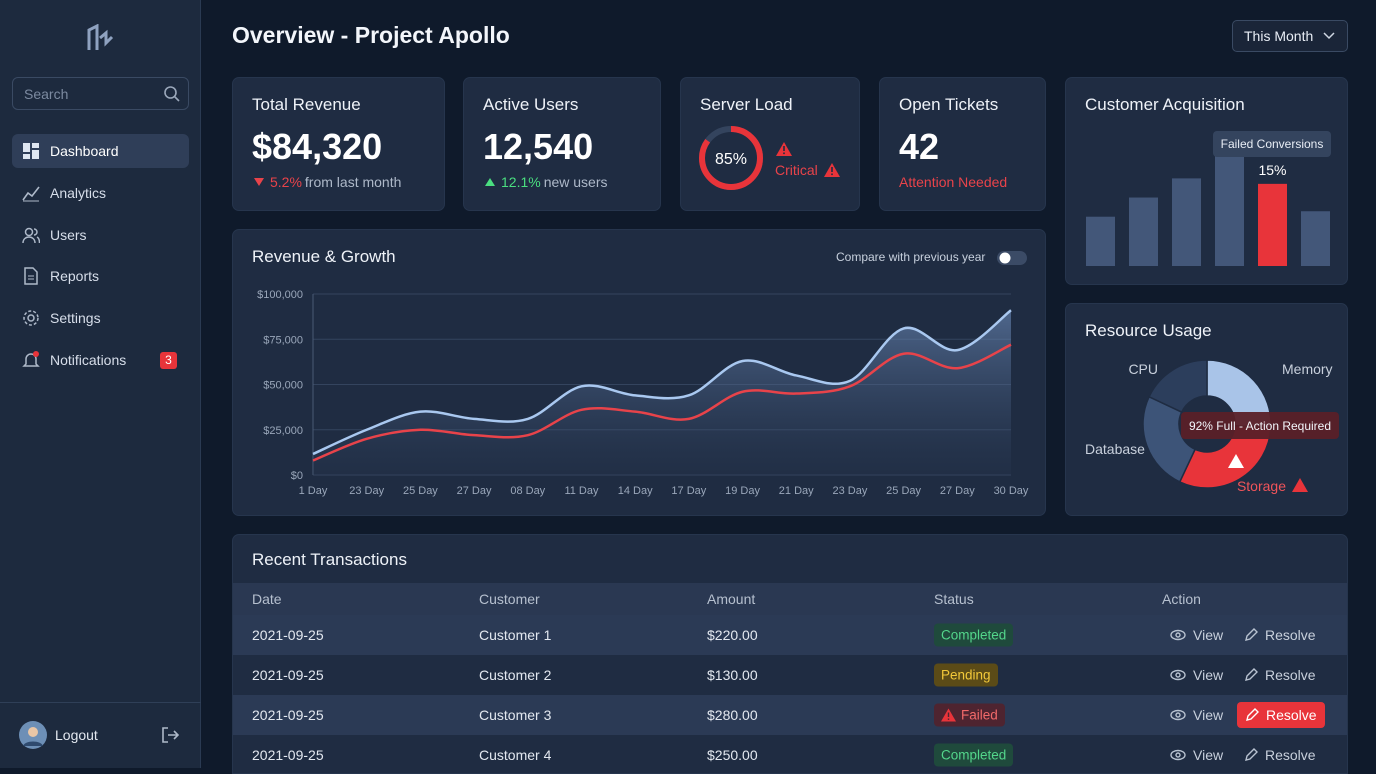 Image resolution: width=1376 pixels, height=774 pixels. What do you see at coordinates (76, 735) in the screenshot?
I see `logout-label: Logout` at bounding box center [76, 735].